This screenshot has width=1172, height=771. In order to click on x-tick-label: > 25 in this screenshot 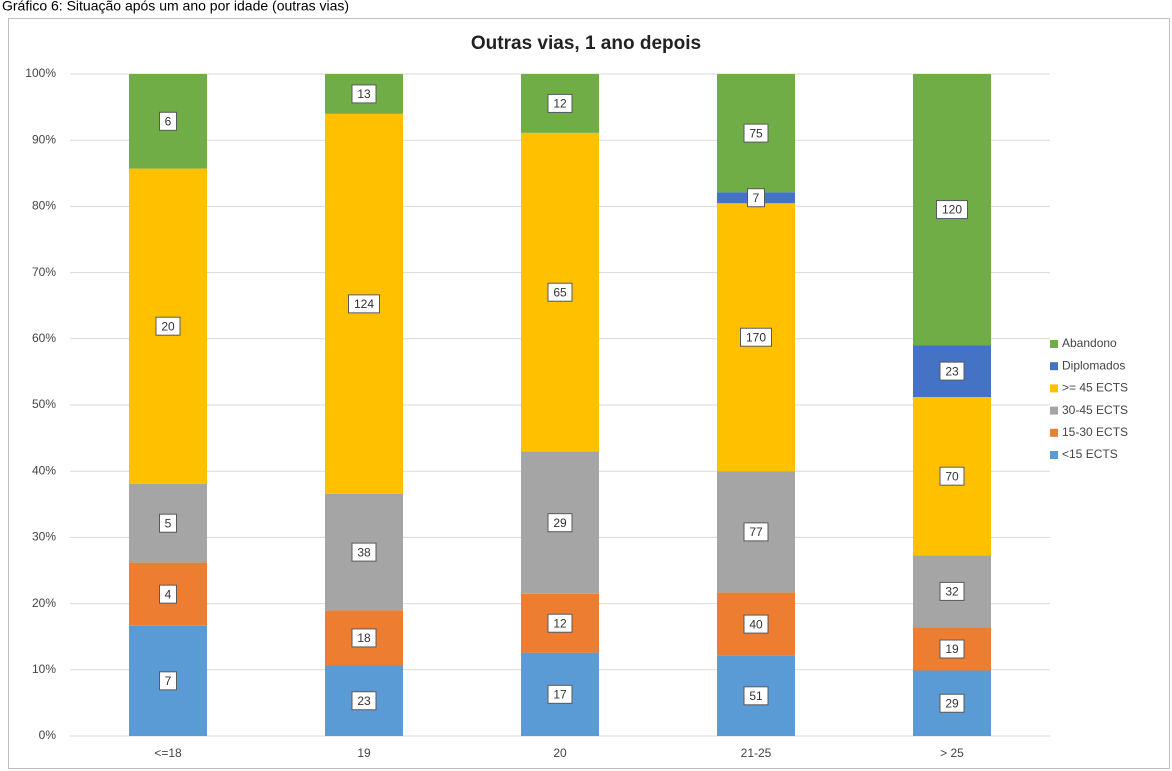, I will do `click(952, 753)`.